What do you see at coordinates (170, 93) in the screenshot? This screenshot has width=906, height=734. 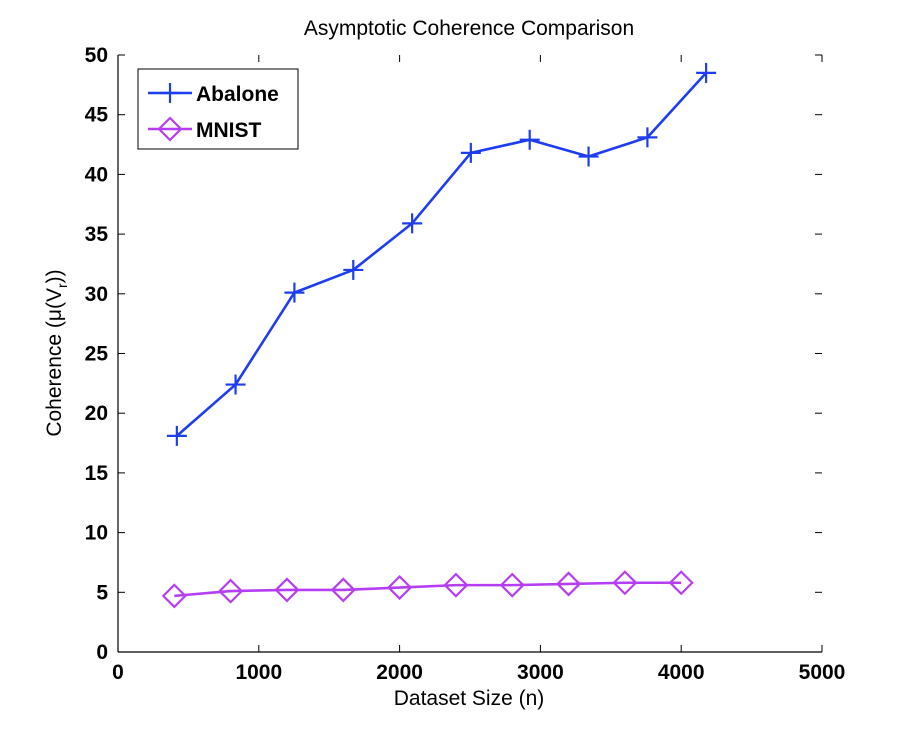 I see `legend-marker-abalone` at bounding box center [170, 93].